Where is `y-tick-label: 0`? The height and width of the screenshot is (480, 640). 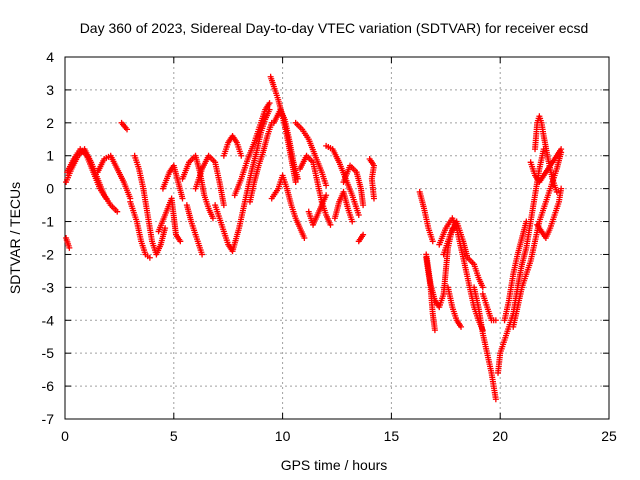 y-tick-label: 0 is located at coordinates (50, 189).